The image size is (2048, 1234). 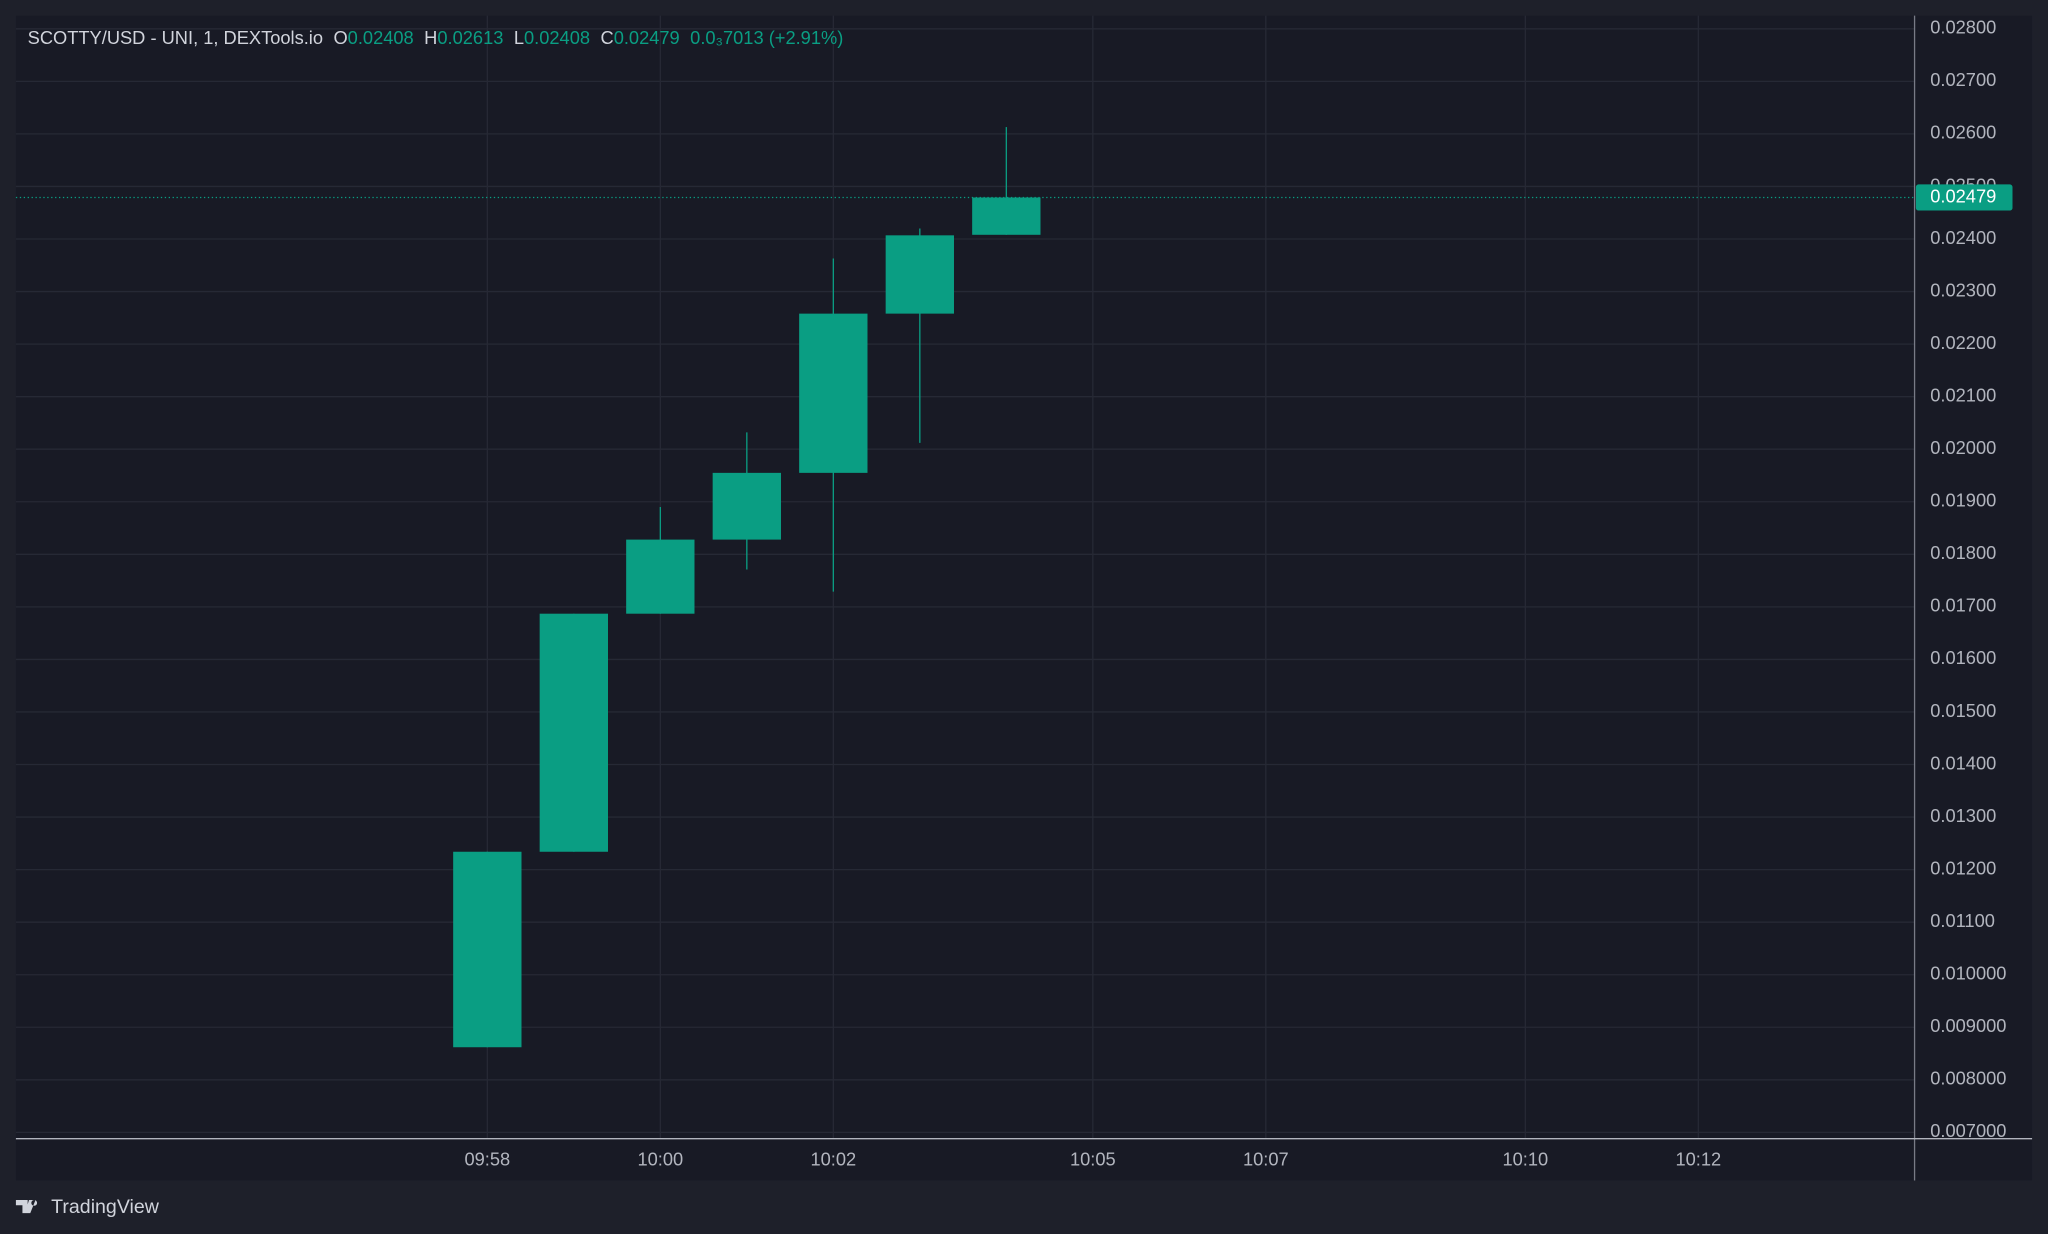 I want to click on logo-icon, so click(x=26, y=1207).